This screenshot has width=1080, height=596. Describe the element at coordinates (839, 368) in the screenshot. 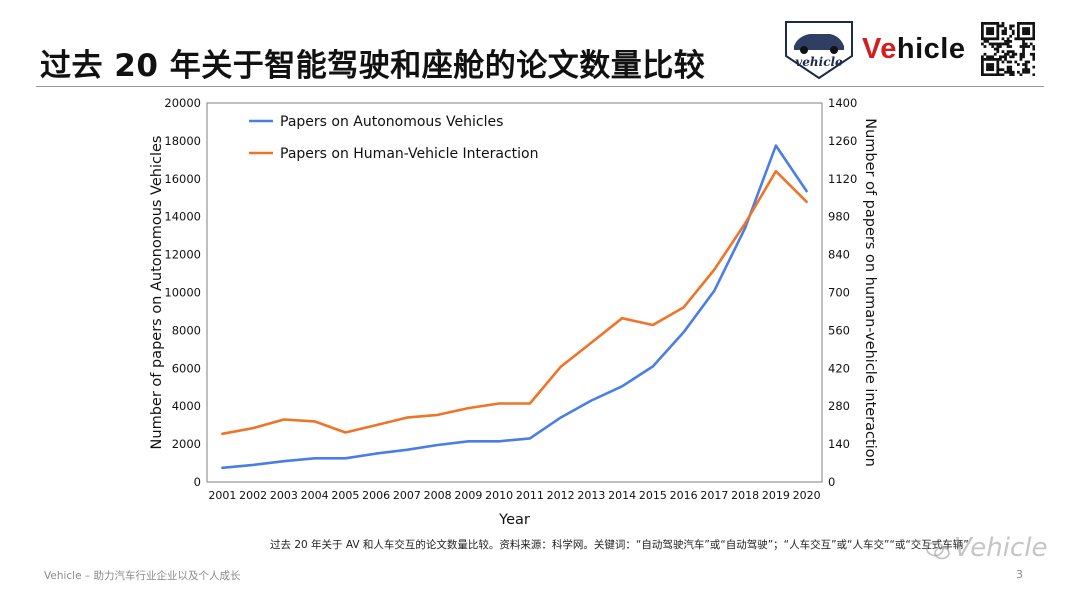

I see `y2-tick-label: 420` at that location.